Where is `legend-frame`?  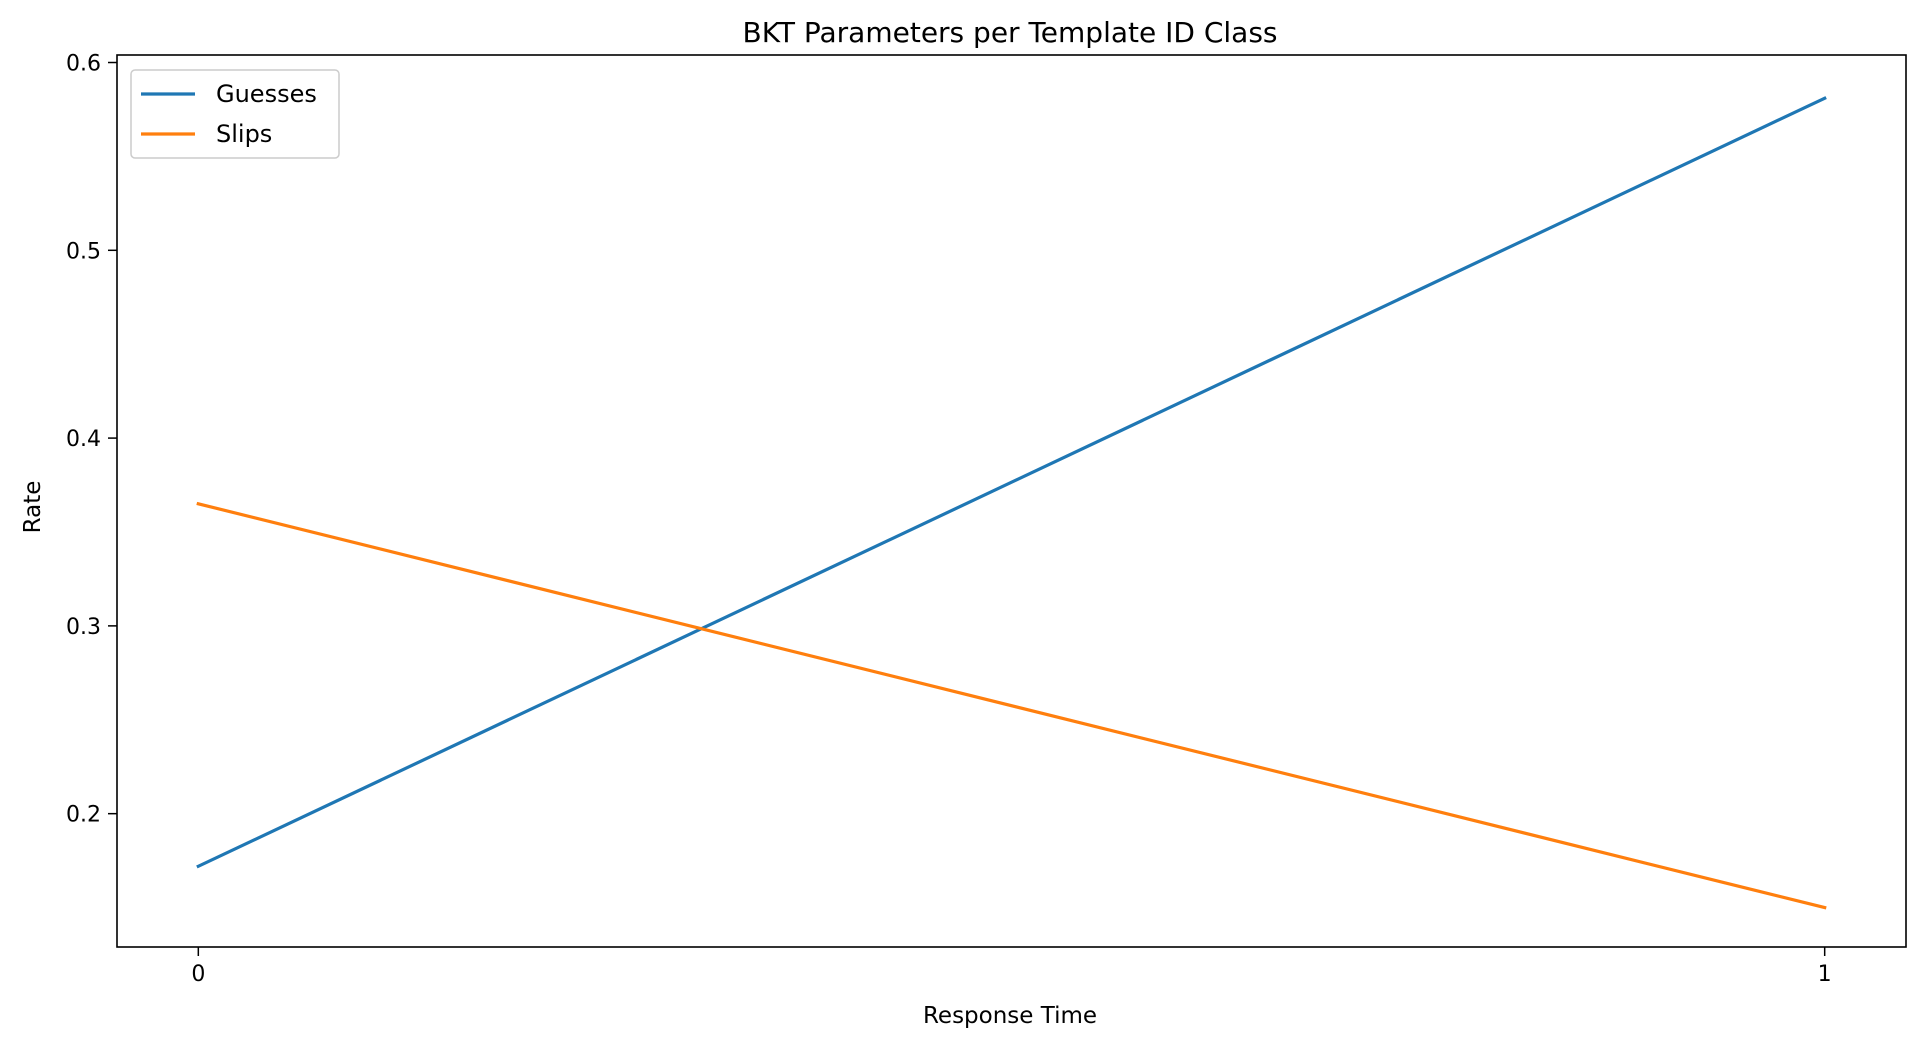 legend-frame is located at coordinates (235, 114).